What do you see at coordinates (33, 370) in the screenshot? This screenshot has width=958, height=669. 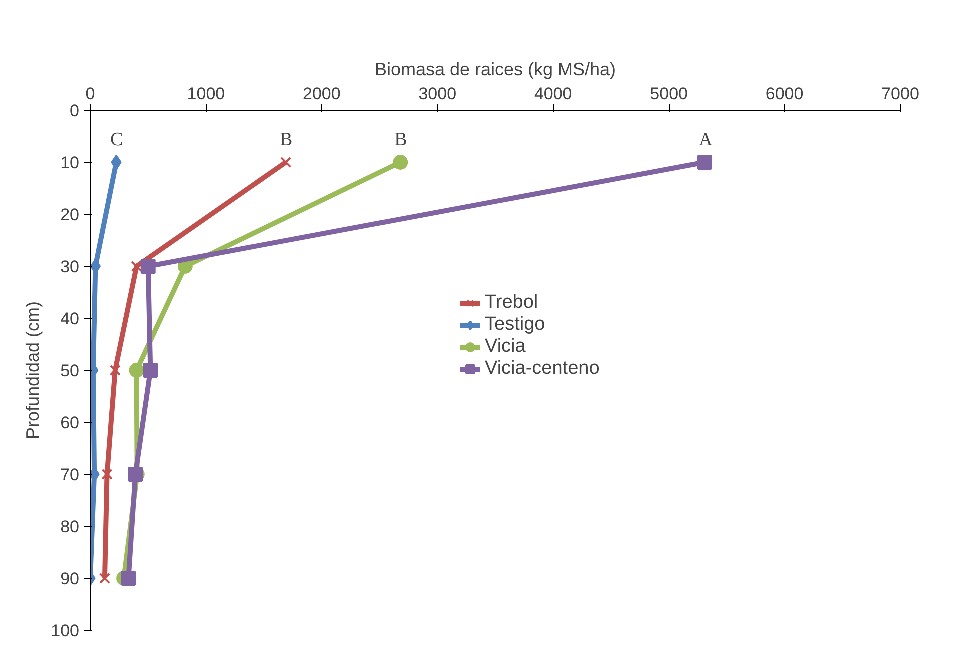 I see `y-axis-title: Profundidad (cm)` at bounding box center [33, 370].